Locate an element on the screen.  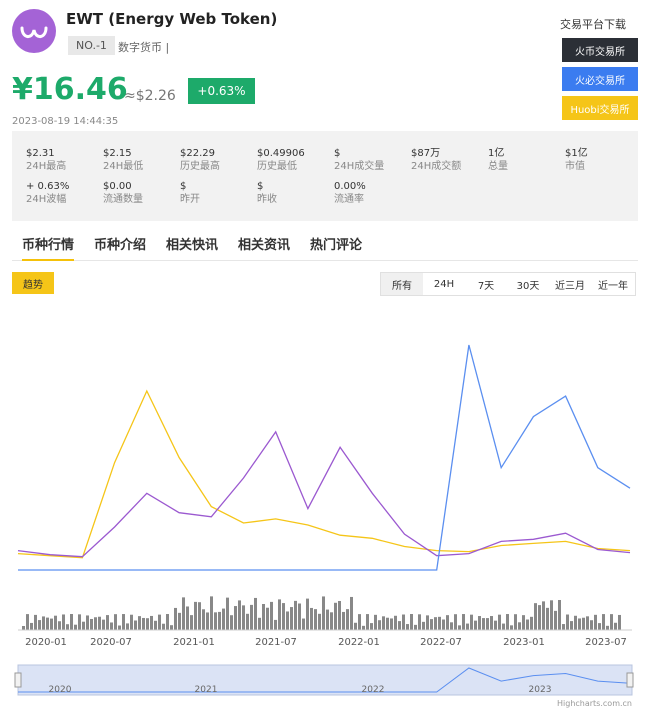
exchange-button: Huobi交易所 is located at coordinates (600, 108).